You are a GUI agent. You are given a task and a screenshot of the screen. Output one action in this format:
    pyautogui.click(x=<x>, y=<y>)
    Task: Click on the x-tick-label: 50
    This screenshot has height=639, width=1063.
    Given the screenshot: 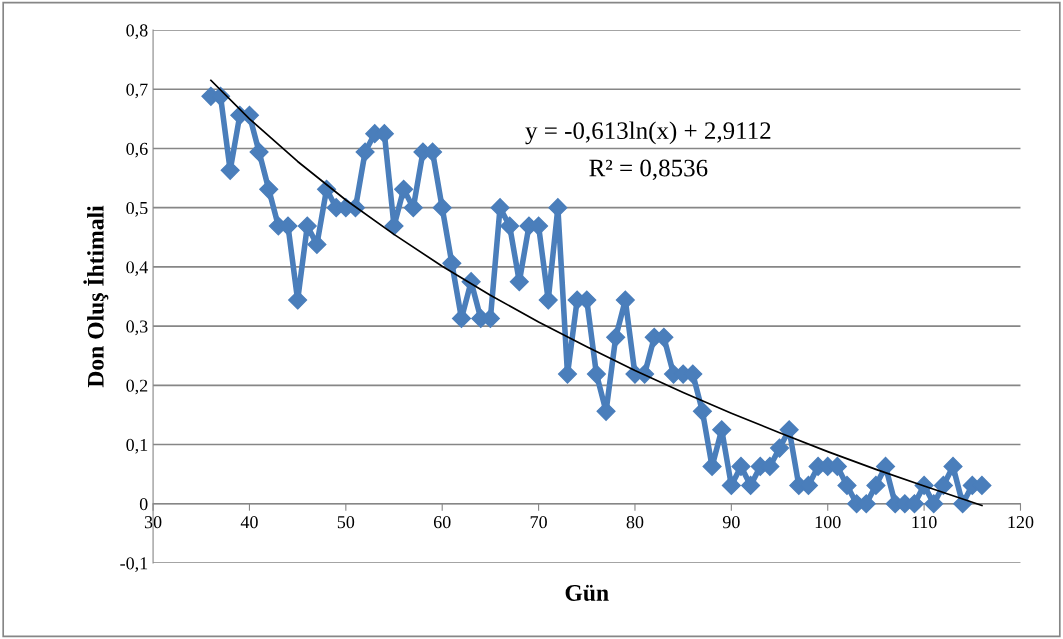 What is the action you would take?
    pyautogui.click(x=346, y=522)
    